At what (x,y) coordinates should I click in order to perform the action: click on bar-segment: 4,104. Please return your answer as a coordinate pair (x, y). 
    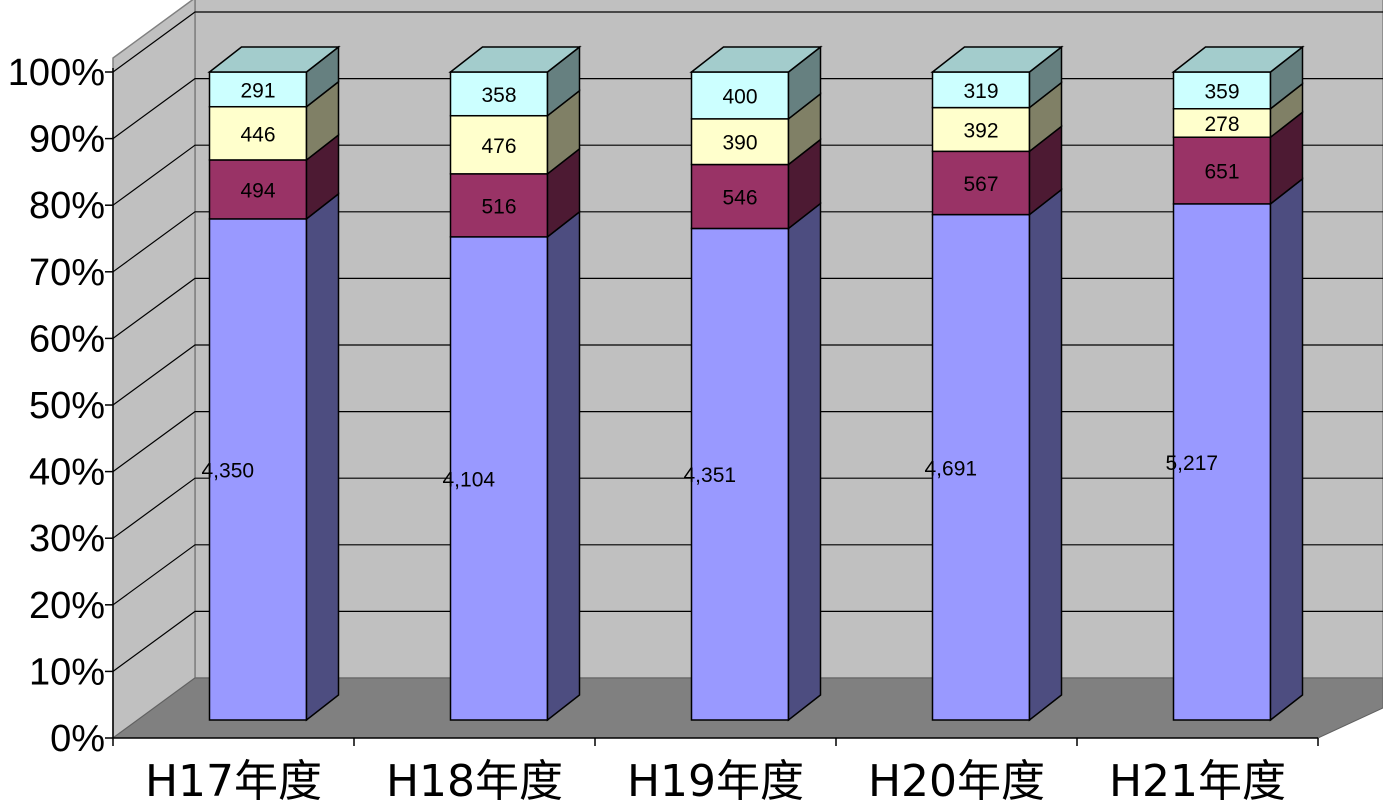
    Looking at the image, I should click on (512, 466).